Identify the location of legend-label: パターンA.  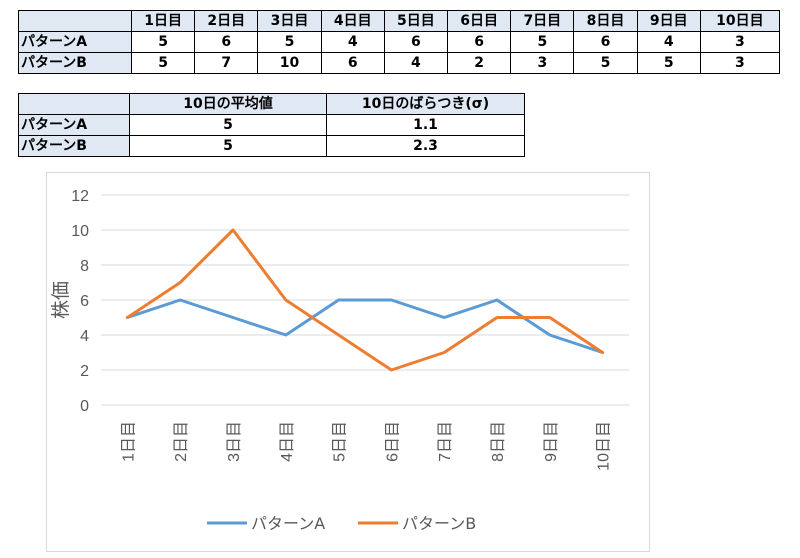
(288, 523).